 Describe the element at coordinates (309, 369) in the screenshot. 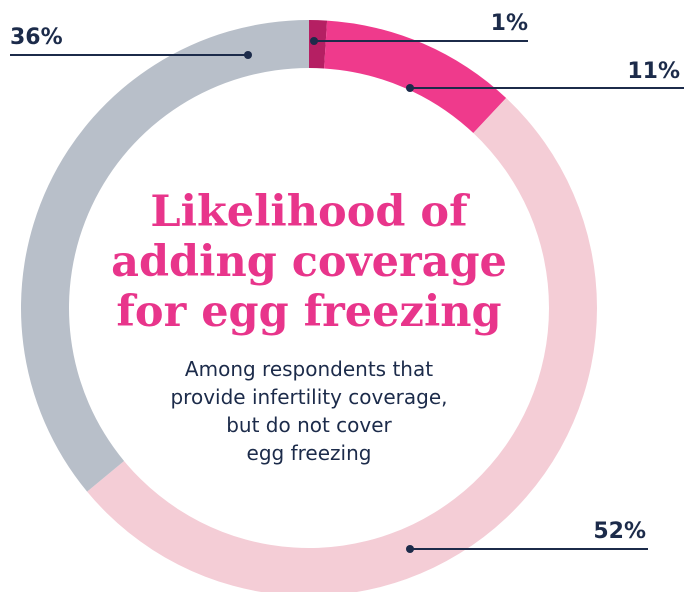

I see `subtitle-line-1: Among respondents that` at that location.